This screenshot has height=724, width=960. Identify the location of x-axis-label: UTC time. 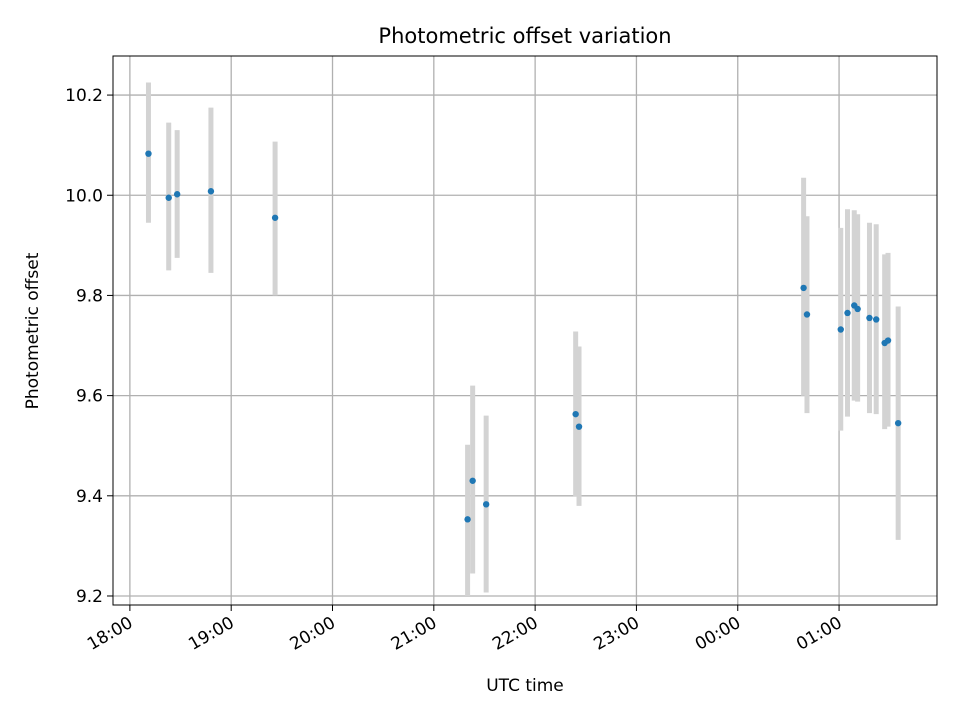
(525, 686).